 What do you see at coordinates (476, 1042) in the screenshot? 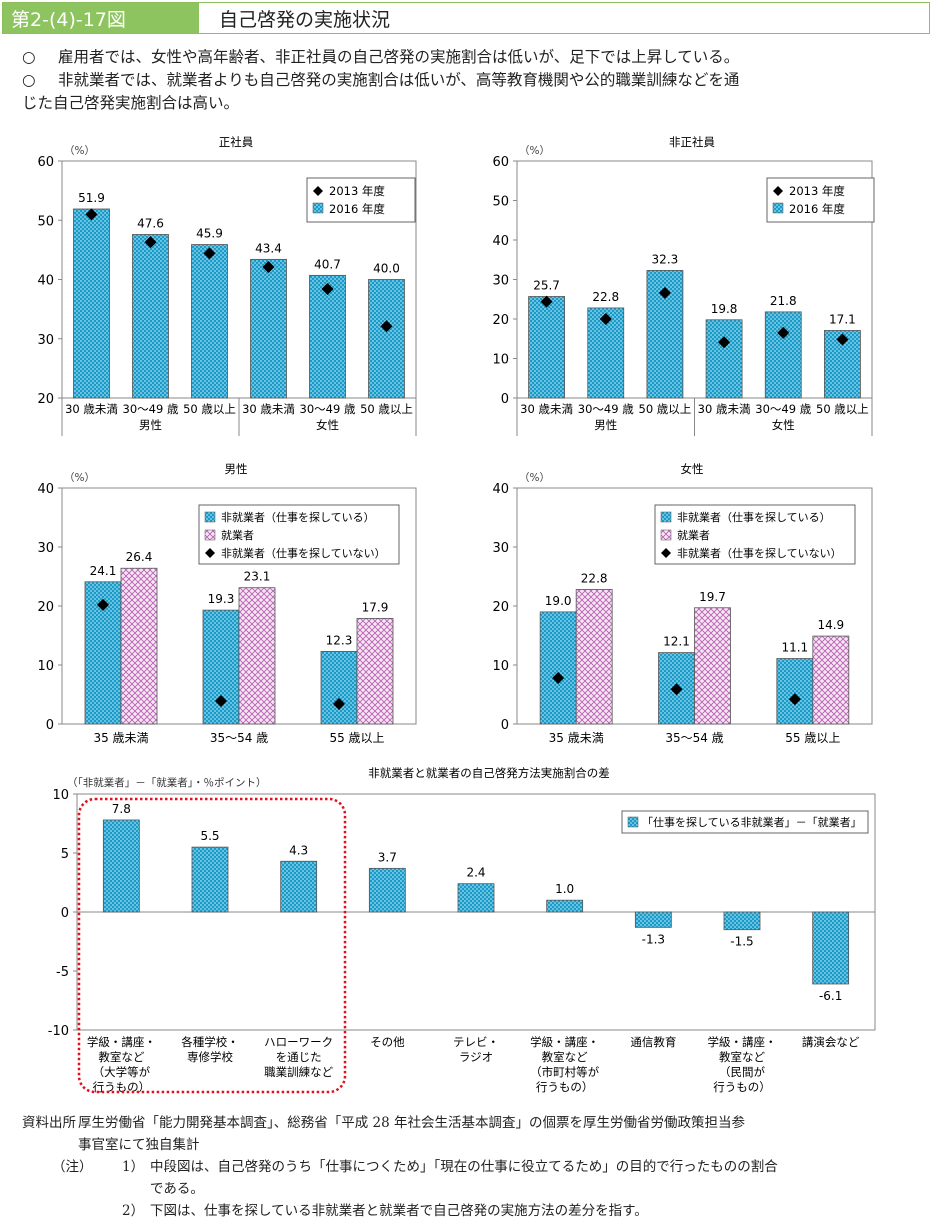
I see `x-tick-label: テレビ・` at bounding box center [476, 1042].